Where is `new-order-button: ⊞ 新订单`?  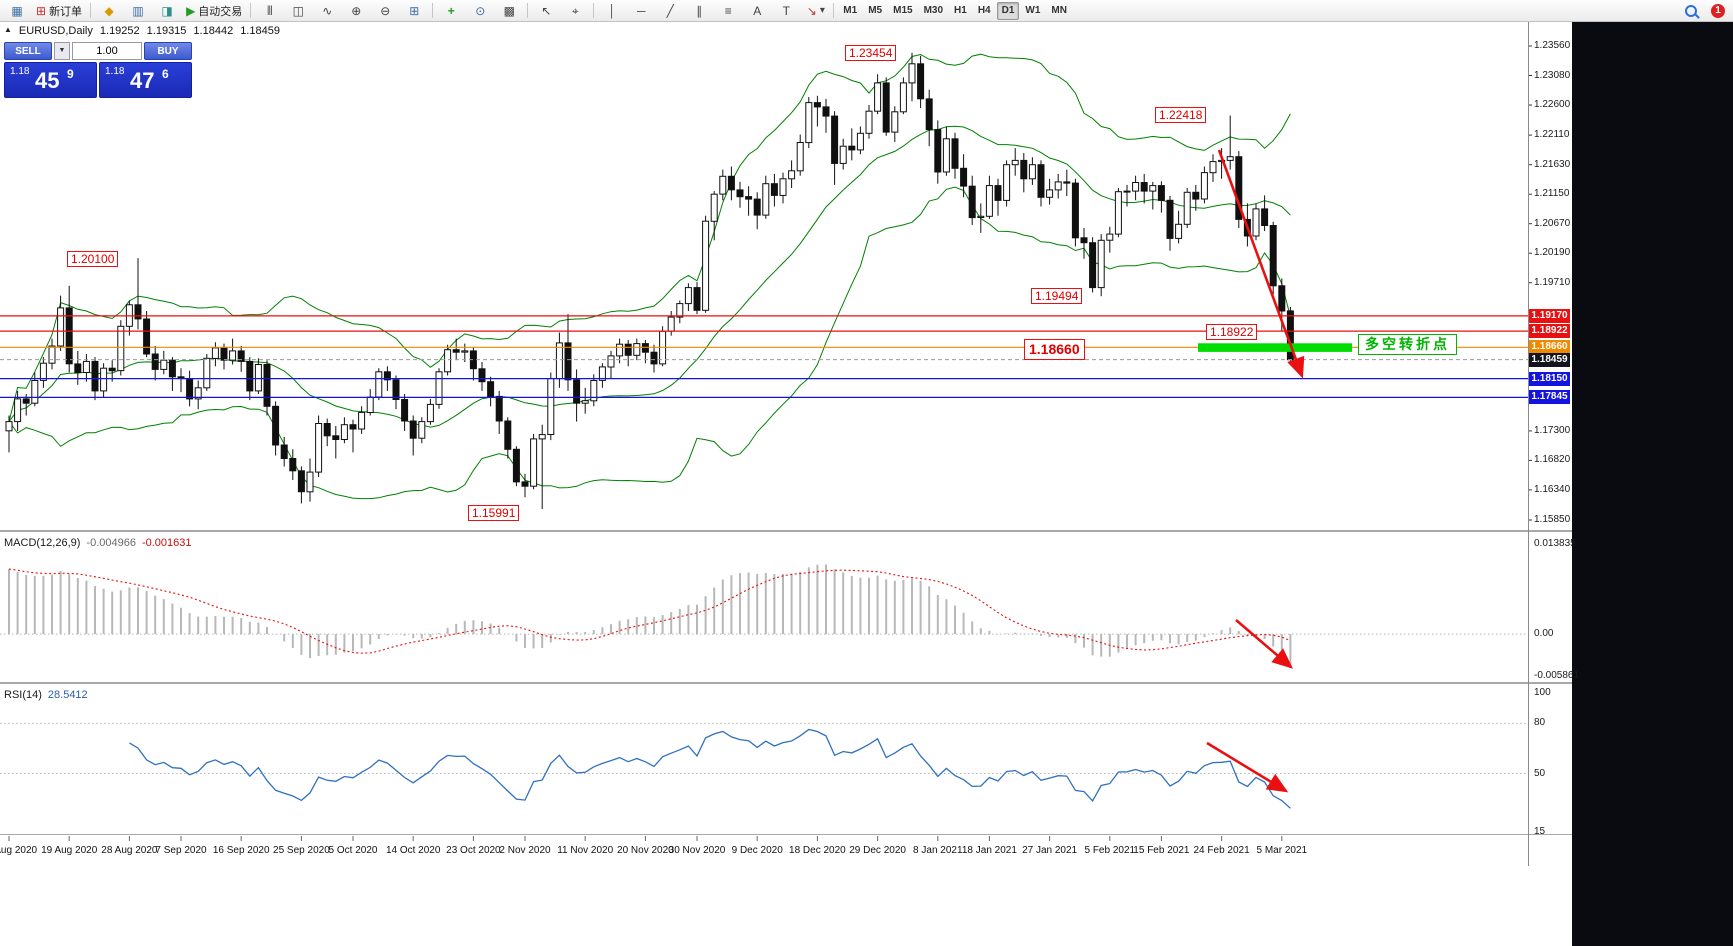 new-order-button: ⊞ 新订单 is located at coordinates (59, 11).